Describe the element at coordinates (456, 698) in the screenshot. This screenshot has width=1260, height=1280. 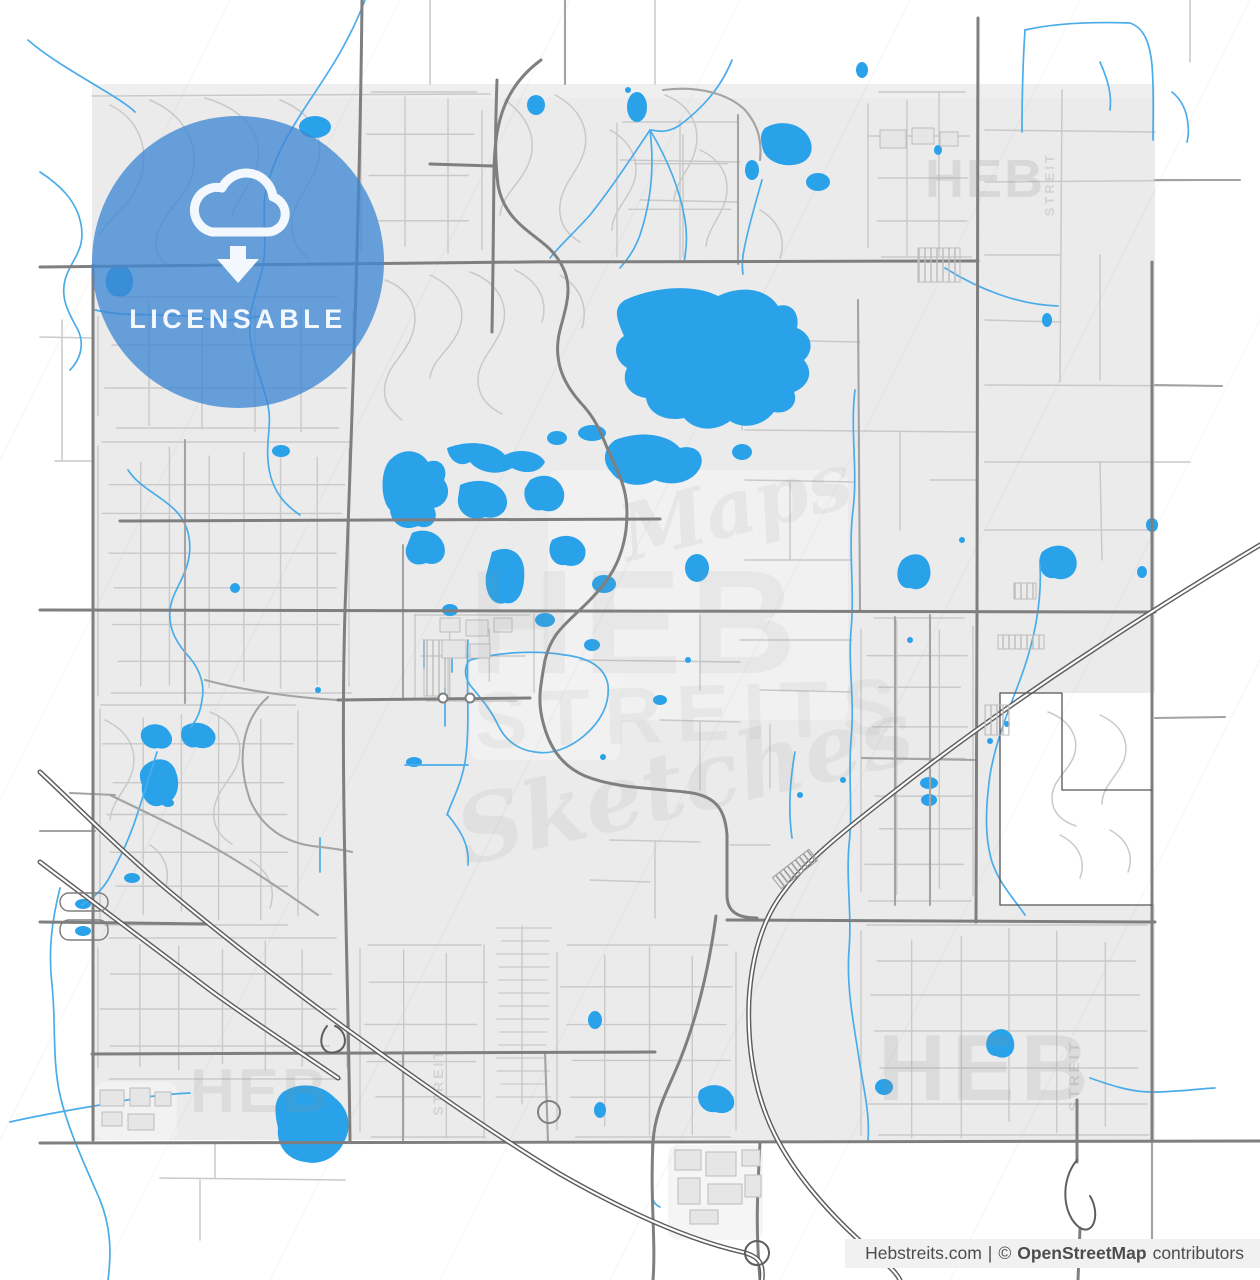
I see `roundabouts` at that location.